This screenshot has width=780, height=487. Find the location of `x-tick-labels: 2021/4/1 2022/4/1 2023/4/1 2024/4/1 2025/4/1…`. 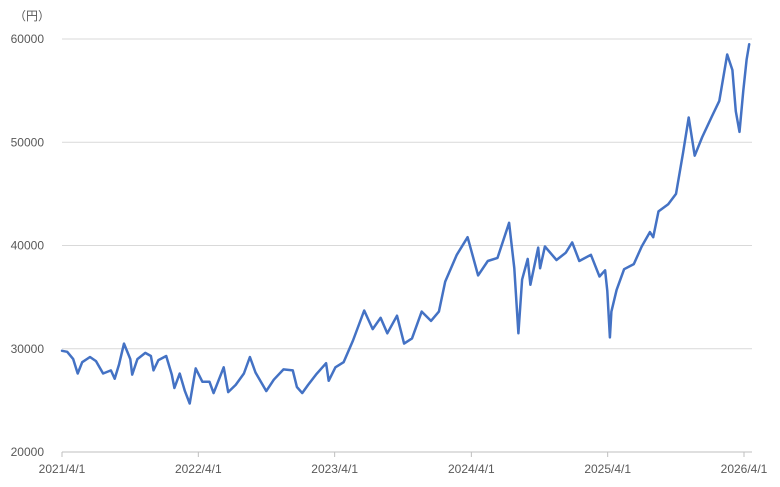

x-tick-labels: 2021/4/1 2022/4/1 2023/4/1 2024/4/1 2025/4/1… is located at coordinates (403, 469).